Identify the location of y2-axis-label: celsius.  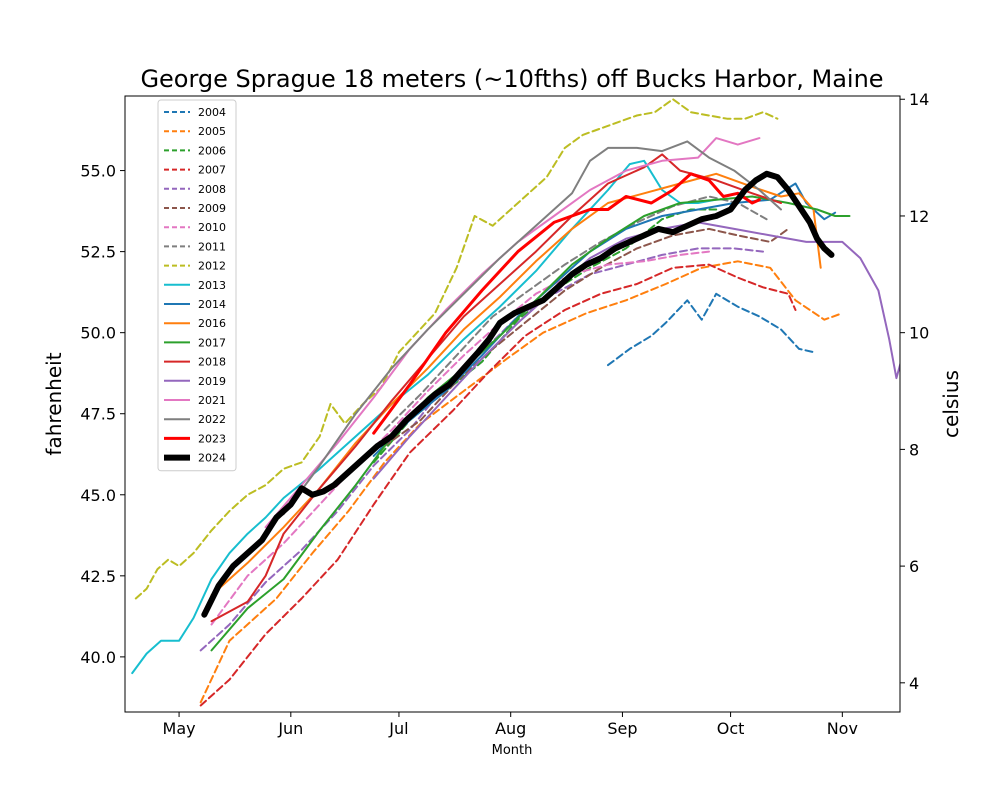
(951, 404).